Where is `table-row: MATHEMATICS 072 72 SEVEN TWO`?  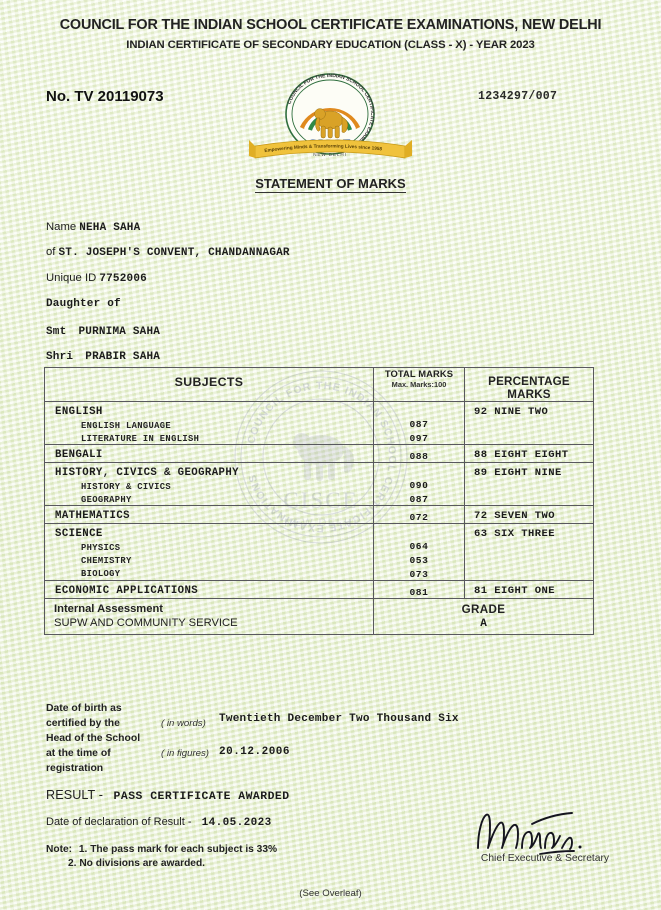 table-row: MATHEMATICS 072 72 SEVEN TWO is located at coordinates (319, 514).